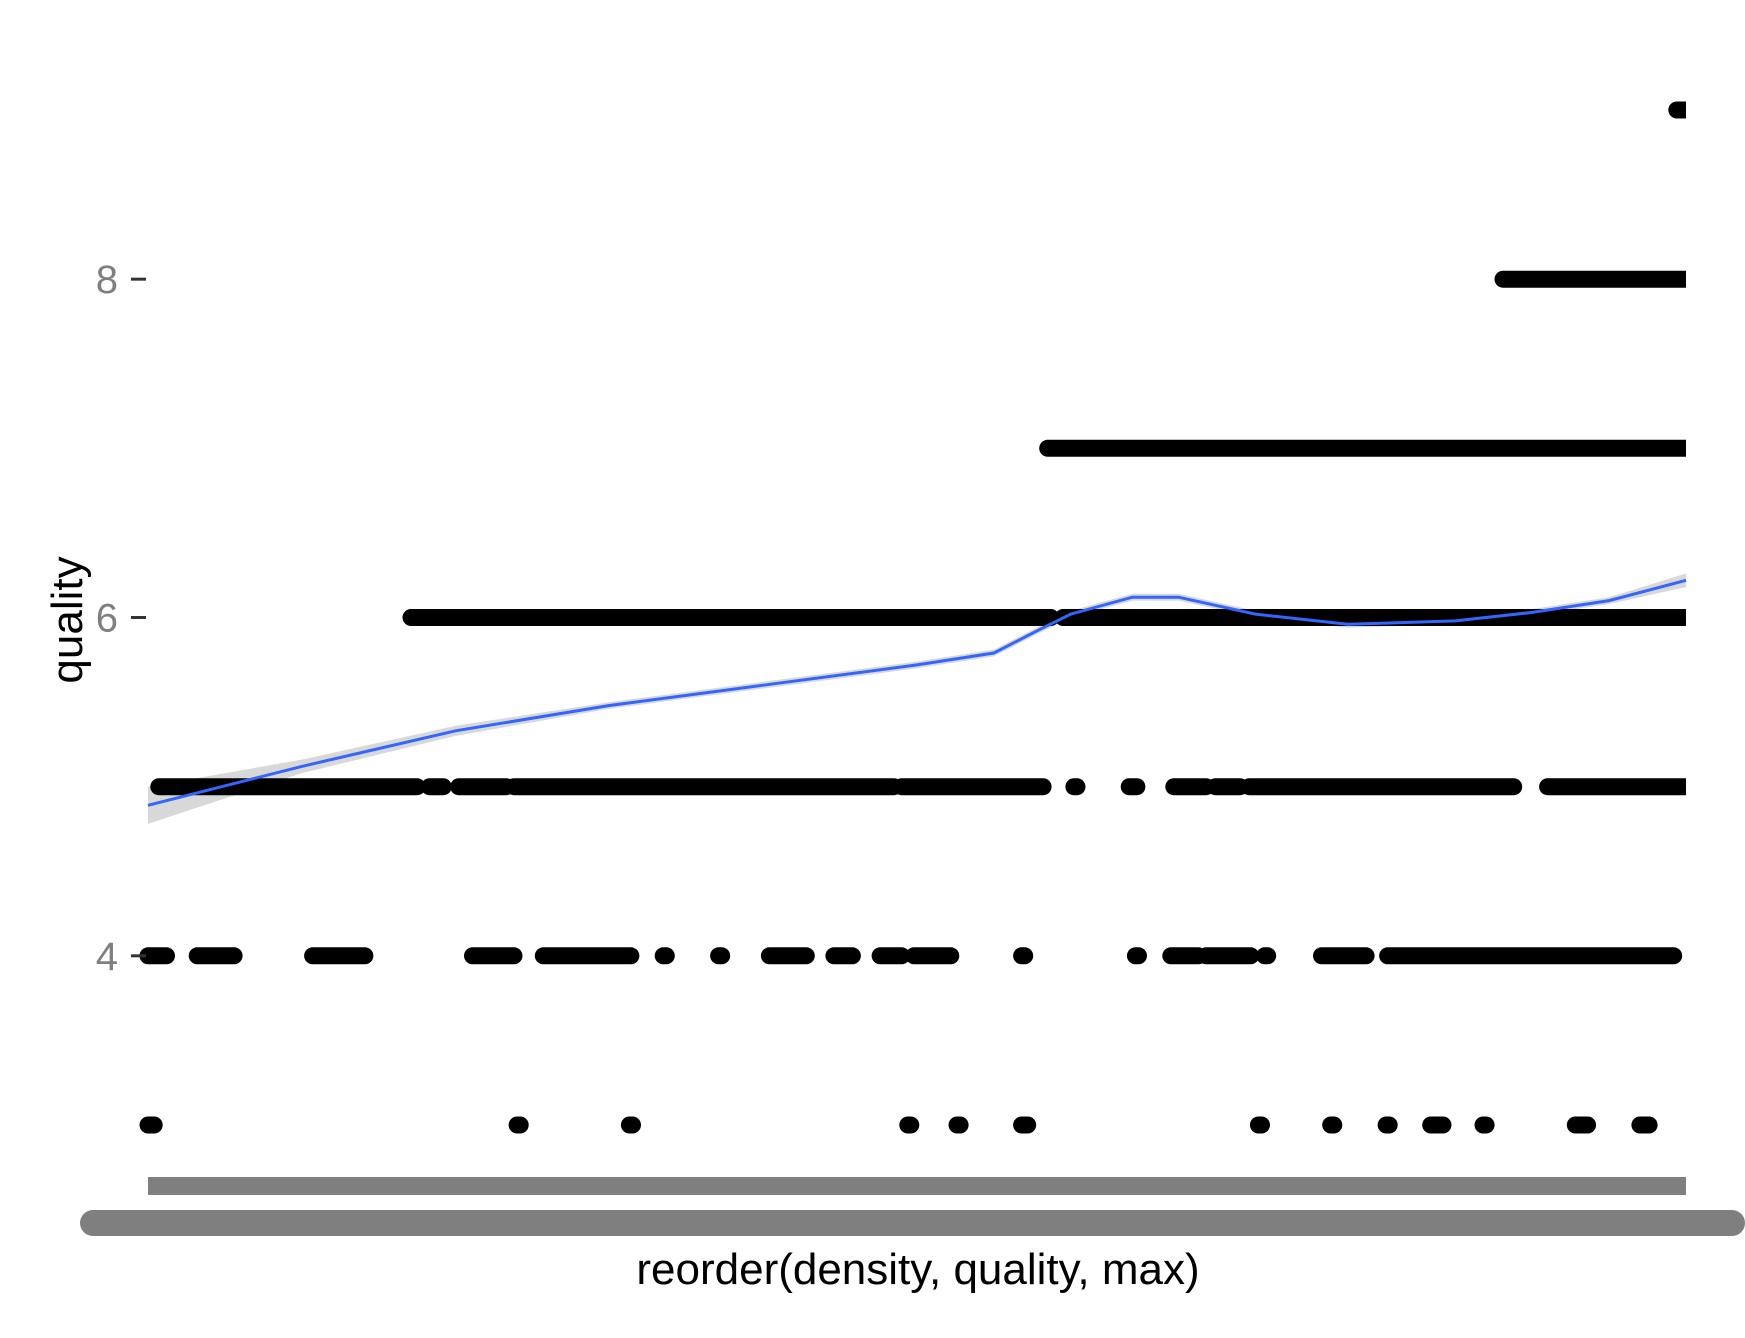 The image size is (1745, 1338). What do you see at coordinates (1715, 635) in the screenshot?
I see `right-edge-mask` at bounding box center [1715, 635].